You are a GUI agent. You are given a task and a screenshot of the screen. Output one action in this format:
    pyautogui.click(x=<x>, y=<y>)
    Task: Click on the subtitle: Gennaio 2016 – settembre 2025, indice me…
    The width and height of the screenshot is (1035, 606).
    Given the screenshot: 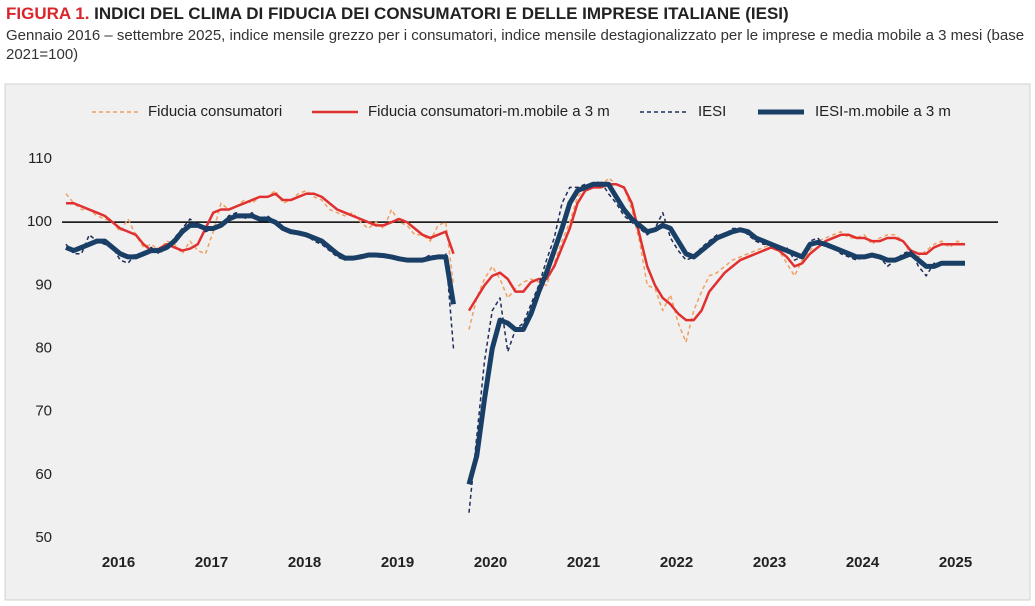 What is the action you would take?
    pyautogui.click(x=515, y=45)
    